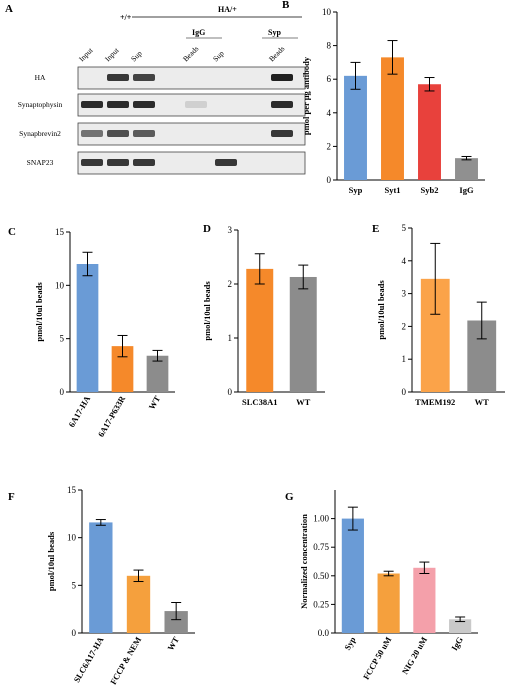 The width and height of the screenshot is (518, 698). Describe the element at coordinates (40, 120) in the screenshot. I see `blot-row-labels: HA Synaptophysin Synapbrevin2 SNAP23` at that location.